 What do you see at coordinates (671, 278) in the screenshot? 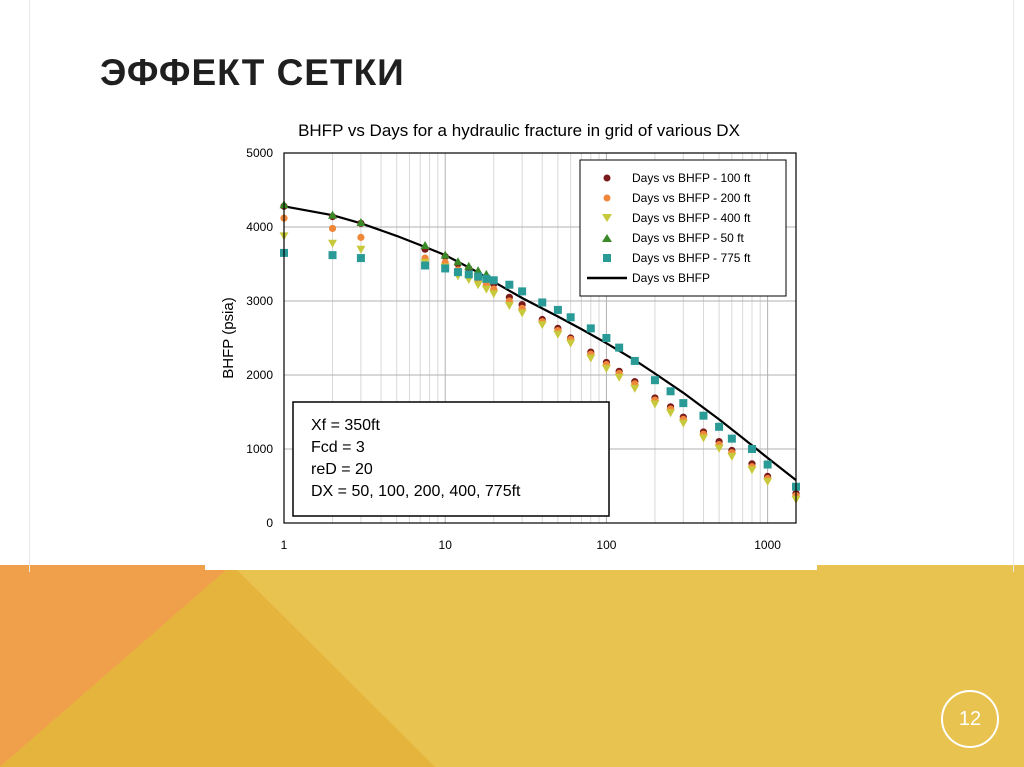
I see `legend-label-line: Days vs BHFP` at bounding box center [671, 278].